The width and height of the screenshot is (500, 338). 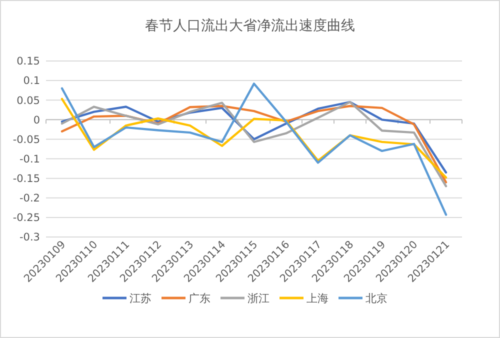 I want to click on legend-label: 江苏, so click(x=141, y=298).